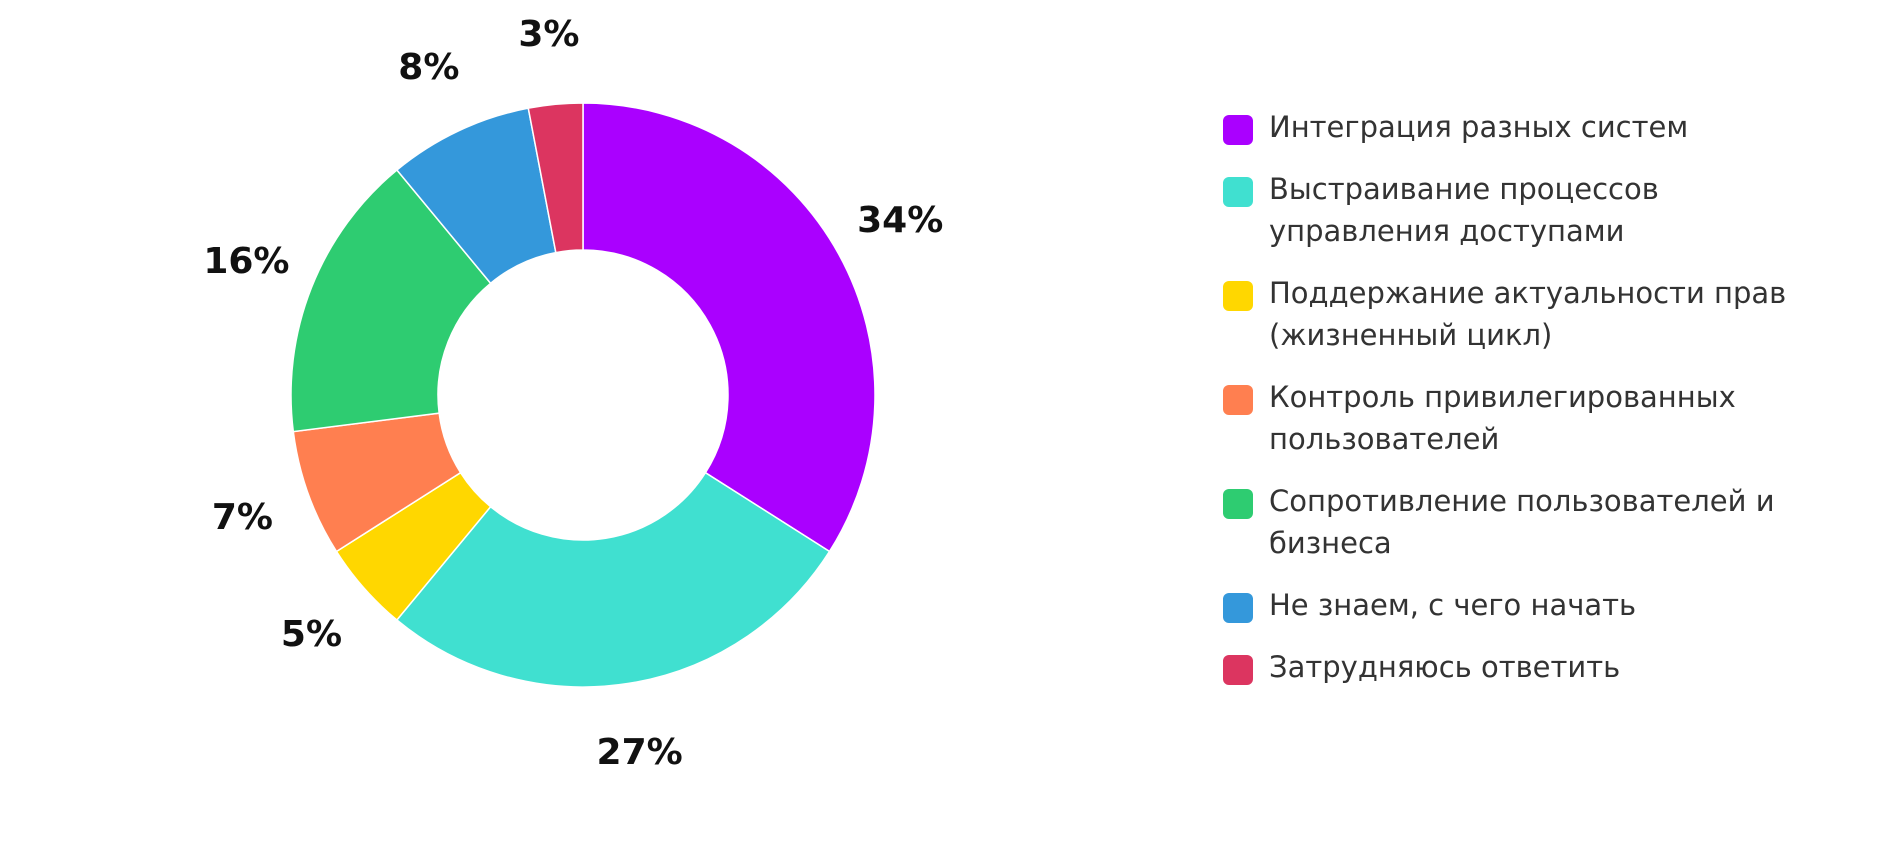 This screenshot has width=1897, height=841. Describe the element at coordinates (1411, 335) in the screenshot. I see `legend-label-line: (жизненный цикл)` at that location.